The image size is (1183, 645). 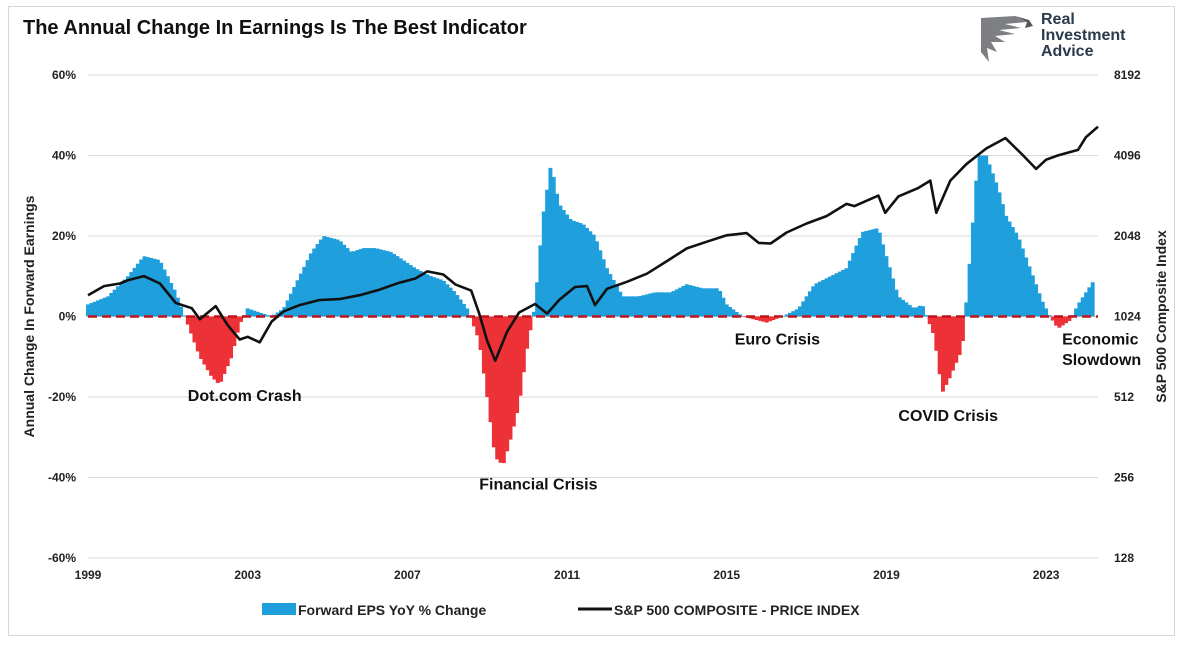 I want to click on brand-logo: Real Investment Advice, so click(x=1065, y=40).